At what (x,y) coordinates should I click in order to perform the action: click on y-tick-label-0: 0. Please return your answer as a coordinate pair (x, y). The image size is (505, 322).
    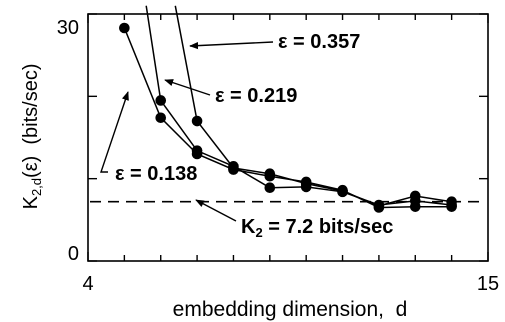
    Looking at the image, I should click on (73, 254).